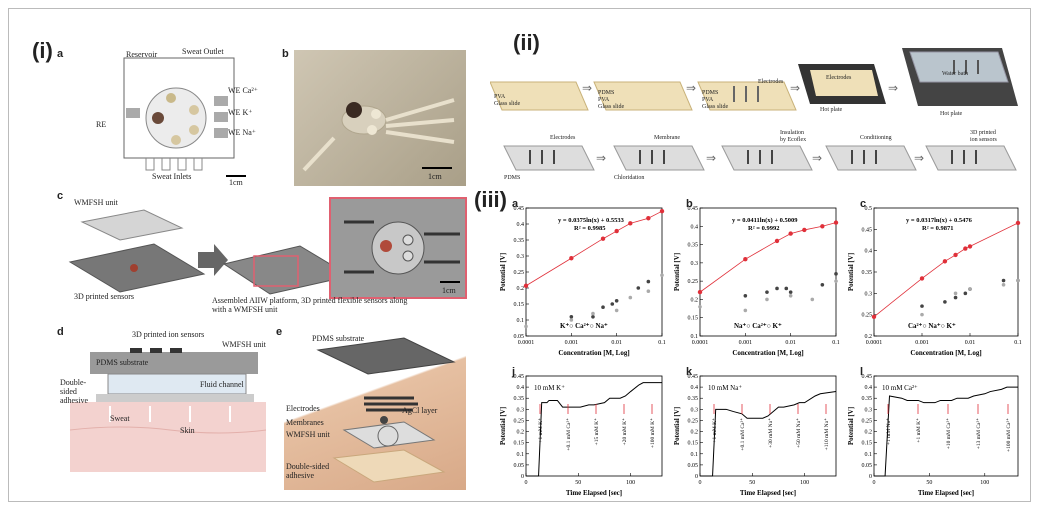 The width and height of the screenshot is (1037, 508). What do you see at coordinates (308, 434) in the screenshot?
I see `label-wmfsh-e: WMFSH unit` at bounding box center [308, 434].